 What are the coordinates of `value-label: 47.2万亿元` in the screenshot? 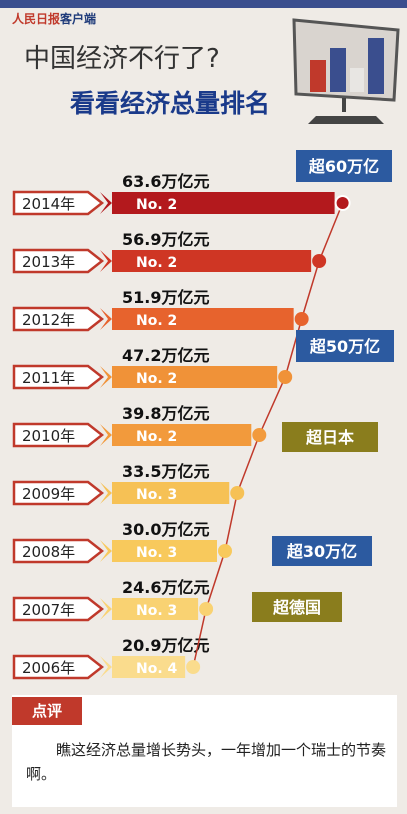 It's located at (165, 355).